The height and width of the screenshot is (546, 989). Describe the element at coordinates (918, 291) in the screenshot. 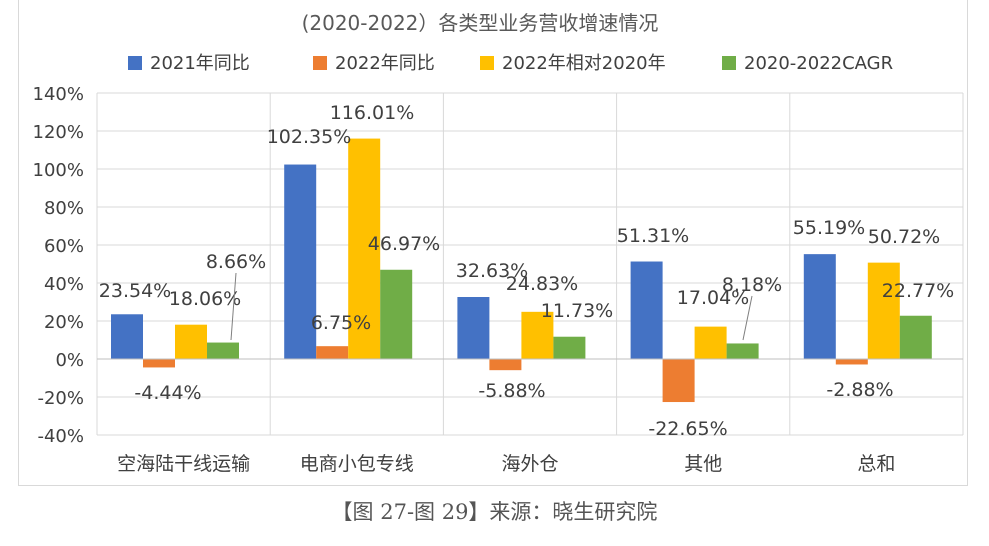

I see `data-label-4-3: 22.77%` at that location.